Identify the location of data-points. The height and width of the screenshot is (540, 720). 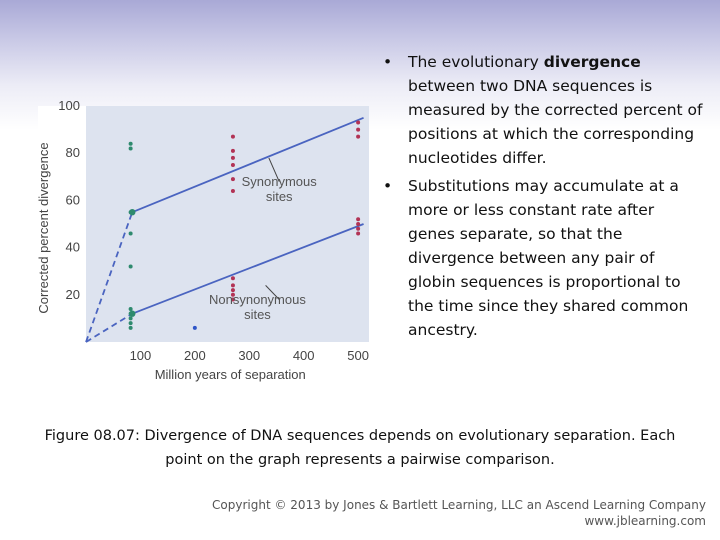
(244, 225).